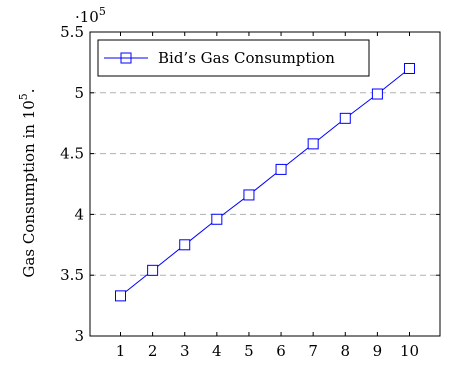 This screenshot has height=367, width=452. What do you see at coordinates (29, 90) in the screenshot?
I see `y-axis-title-suffix: .` at bounding box center [29, 90].